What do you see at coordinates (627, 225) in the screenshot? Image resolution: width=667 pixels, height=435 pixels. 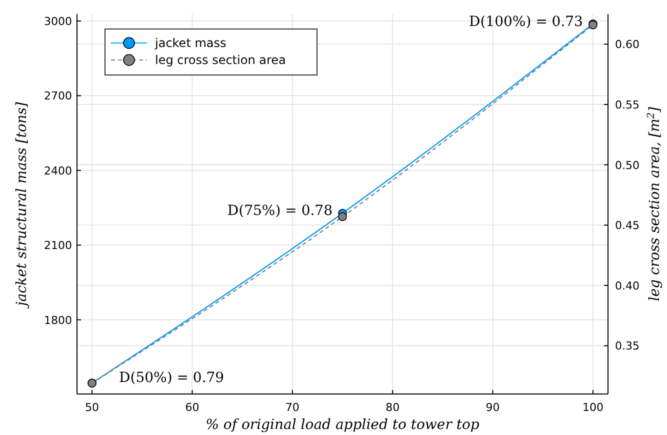 I see `y2-tick-label: 0.45` at bounding box center [627, 225].